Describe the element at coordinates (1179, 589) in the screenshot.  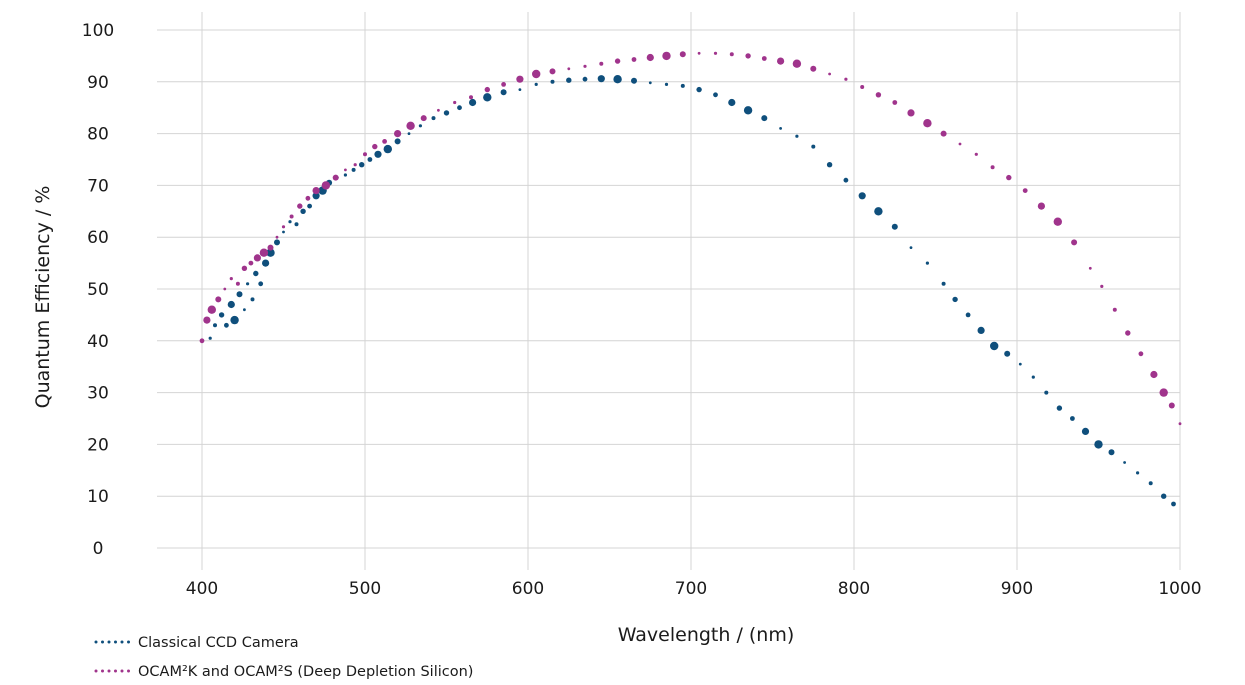
I see `x-tick-label: 1000` at that location.